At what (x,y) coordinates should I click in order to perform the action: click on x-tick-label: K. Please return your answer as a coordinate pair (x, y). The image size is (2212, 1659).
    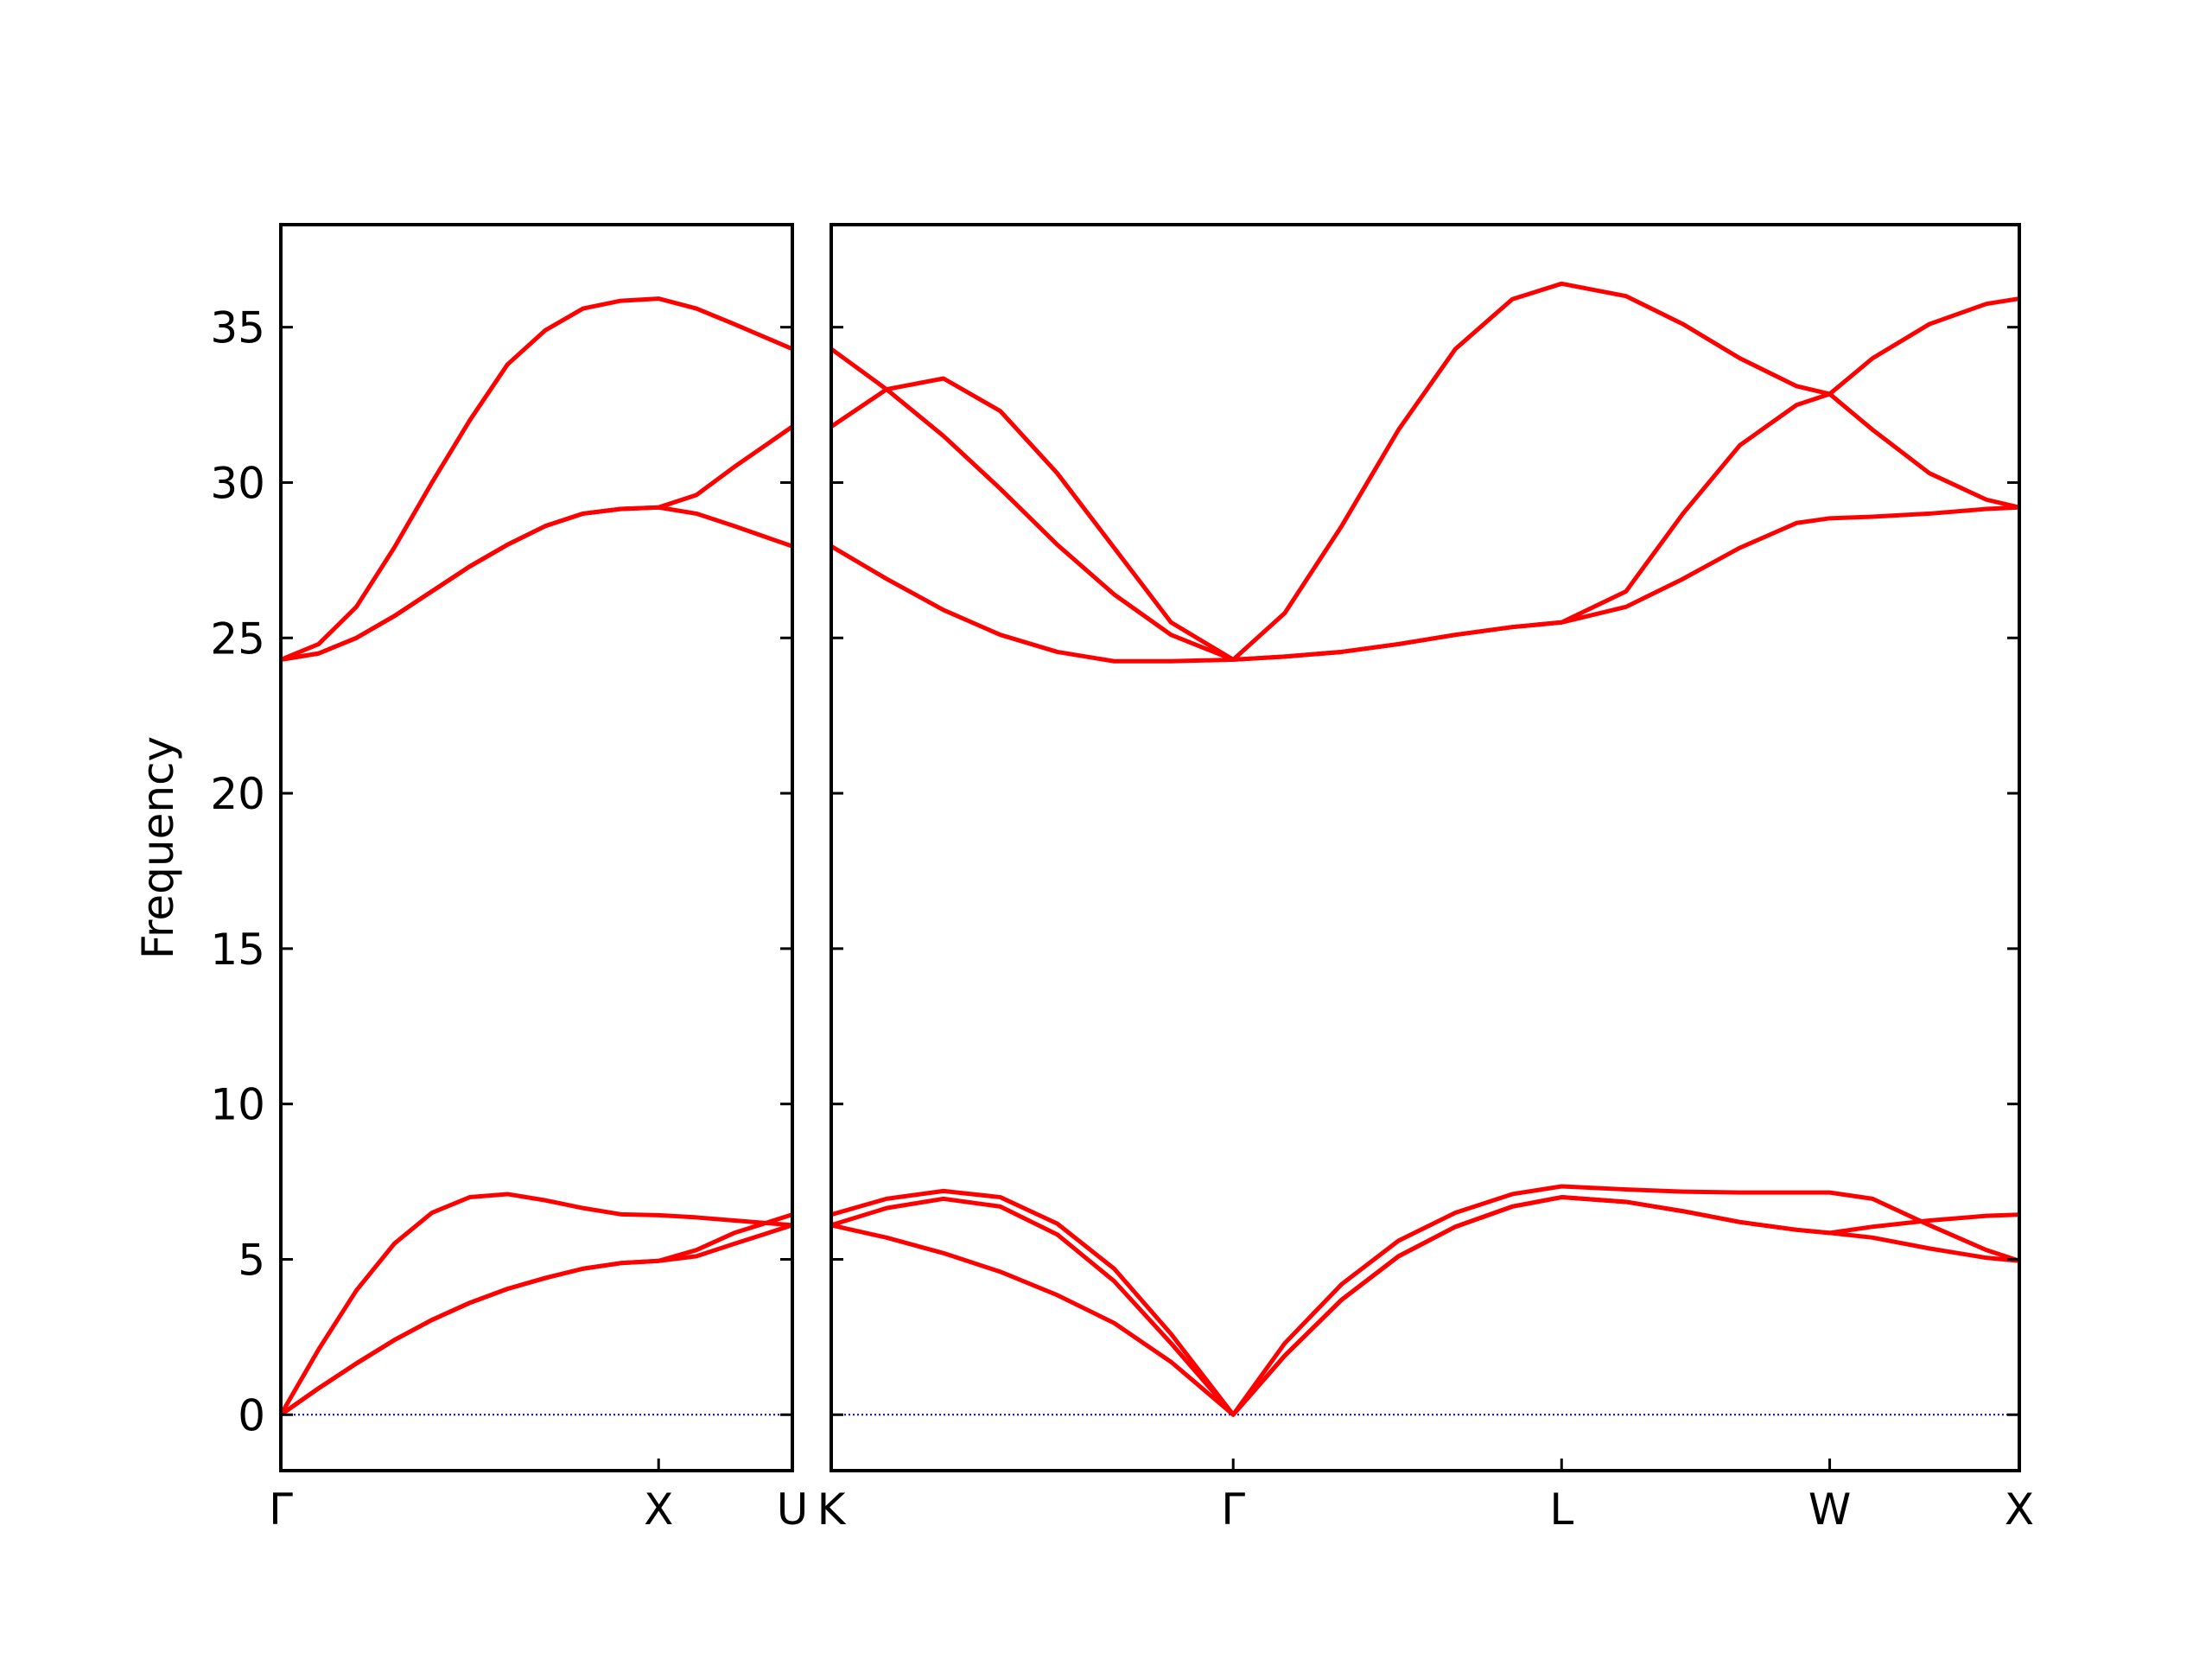
    Looking at the image, I should click on (832, 1509).